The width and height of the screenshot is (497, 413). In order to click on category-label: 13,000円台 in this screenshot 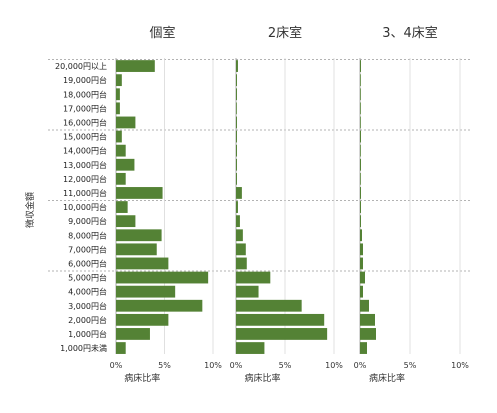, I will do `click(85, 165)`.